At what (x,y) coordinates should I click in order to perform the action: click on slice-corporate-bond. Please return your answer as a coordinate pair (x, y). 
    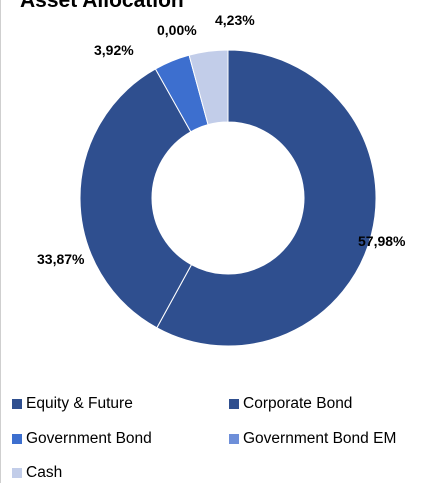
    Looking at the image, I should click on (136, 198).